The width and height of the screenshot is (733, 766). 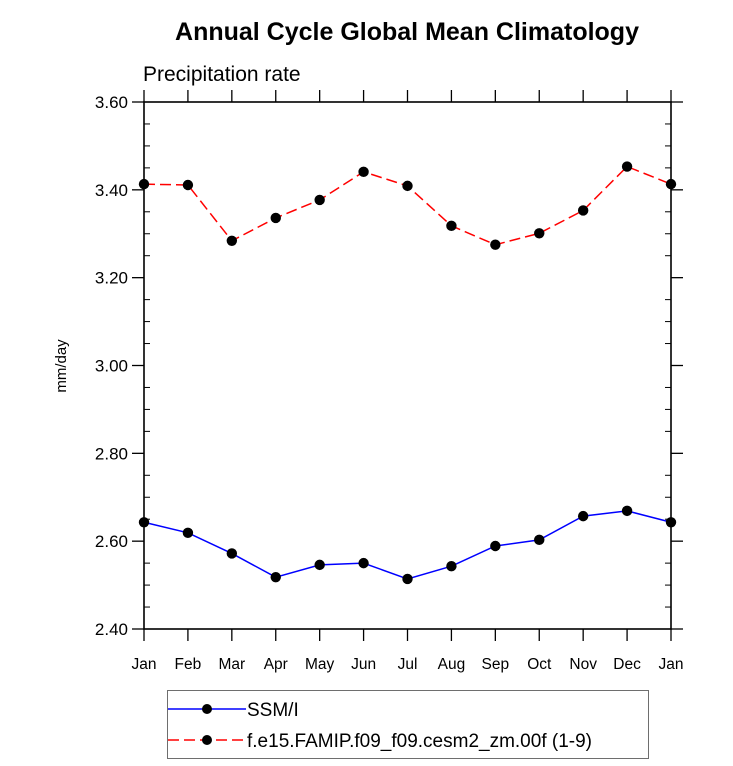 I want to click on x-tick-label: Jun, so click(x=363, y=664).